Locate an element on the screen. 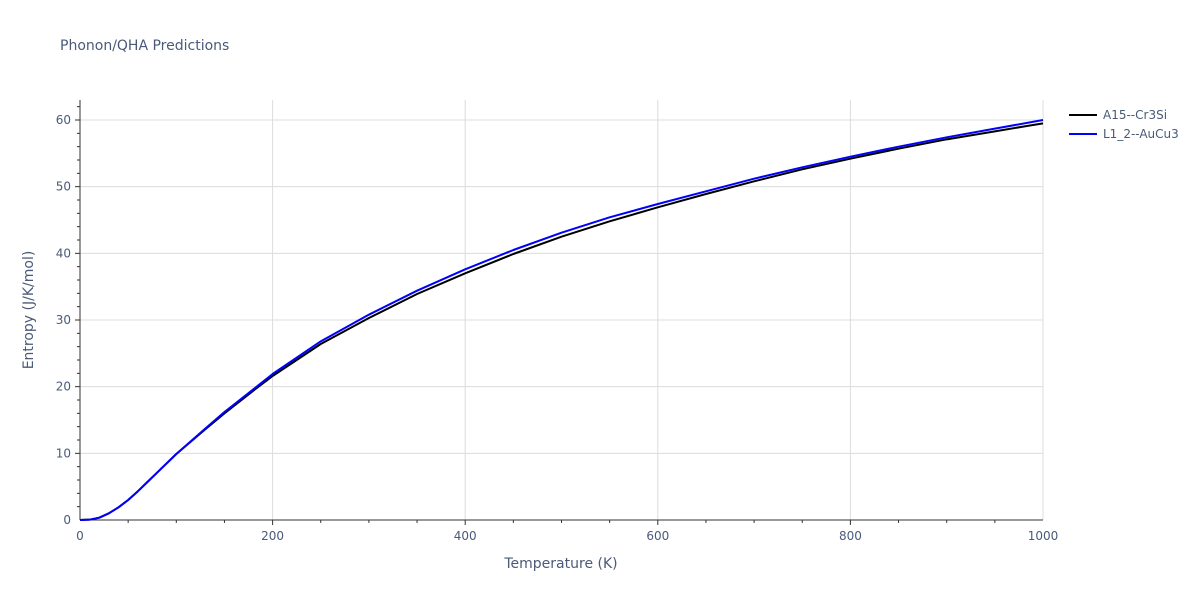 The image size is (1200, 600). y-tick-label: 0 is located at coordinates (67, 520).